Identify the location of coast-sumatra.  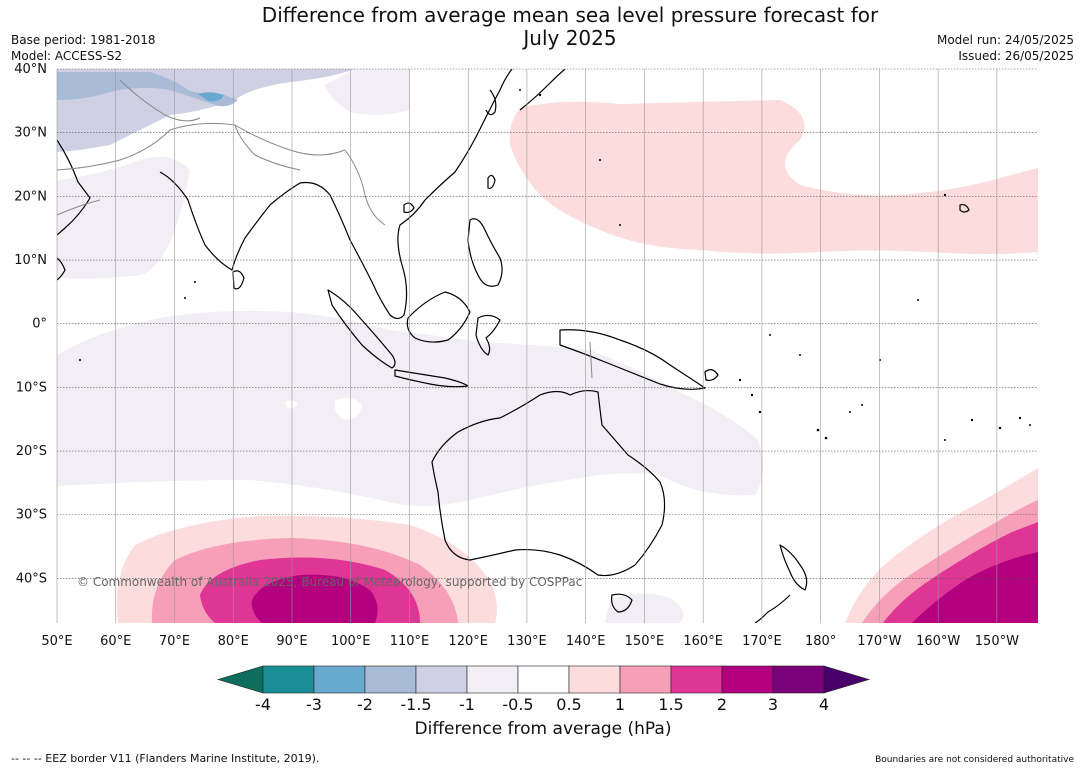
(361, 329).